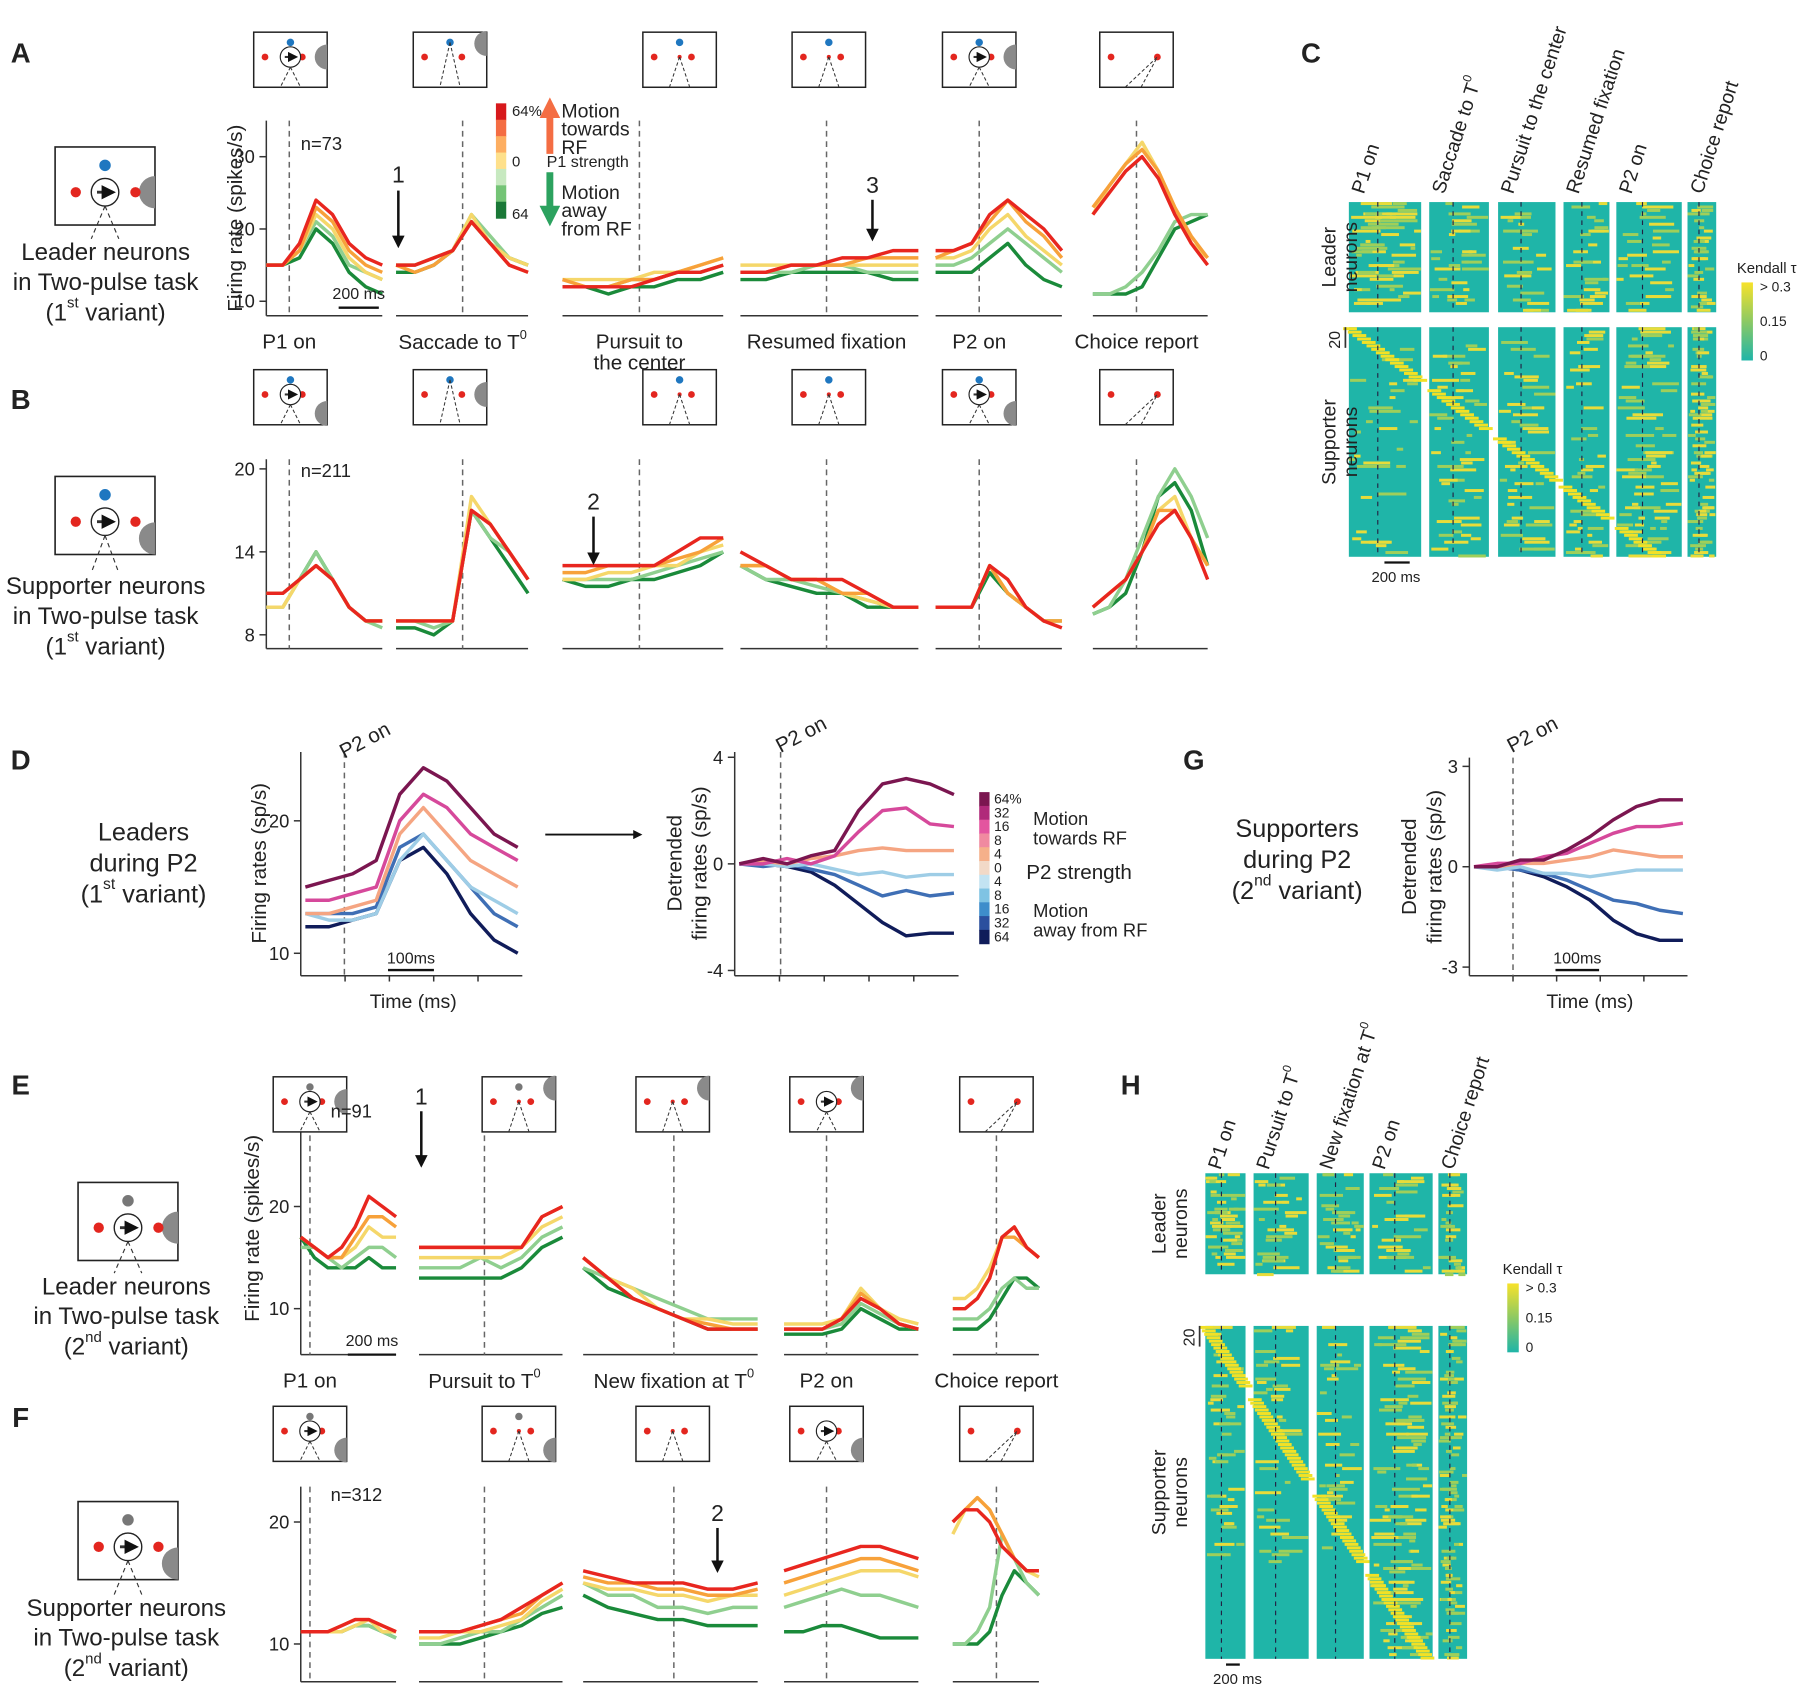 The image size is (1800, 1691). Describe the element at coordinates (984, 827) in the screenshot. I see `legend-swatch` at that location.